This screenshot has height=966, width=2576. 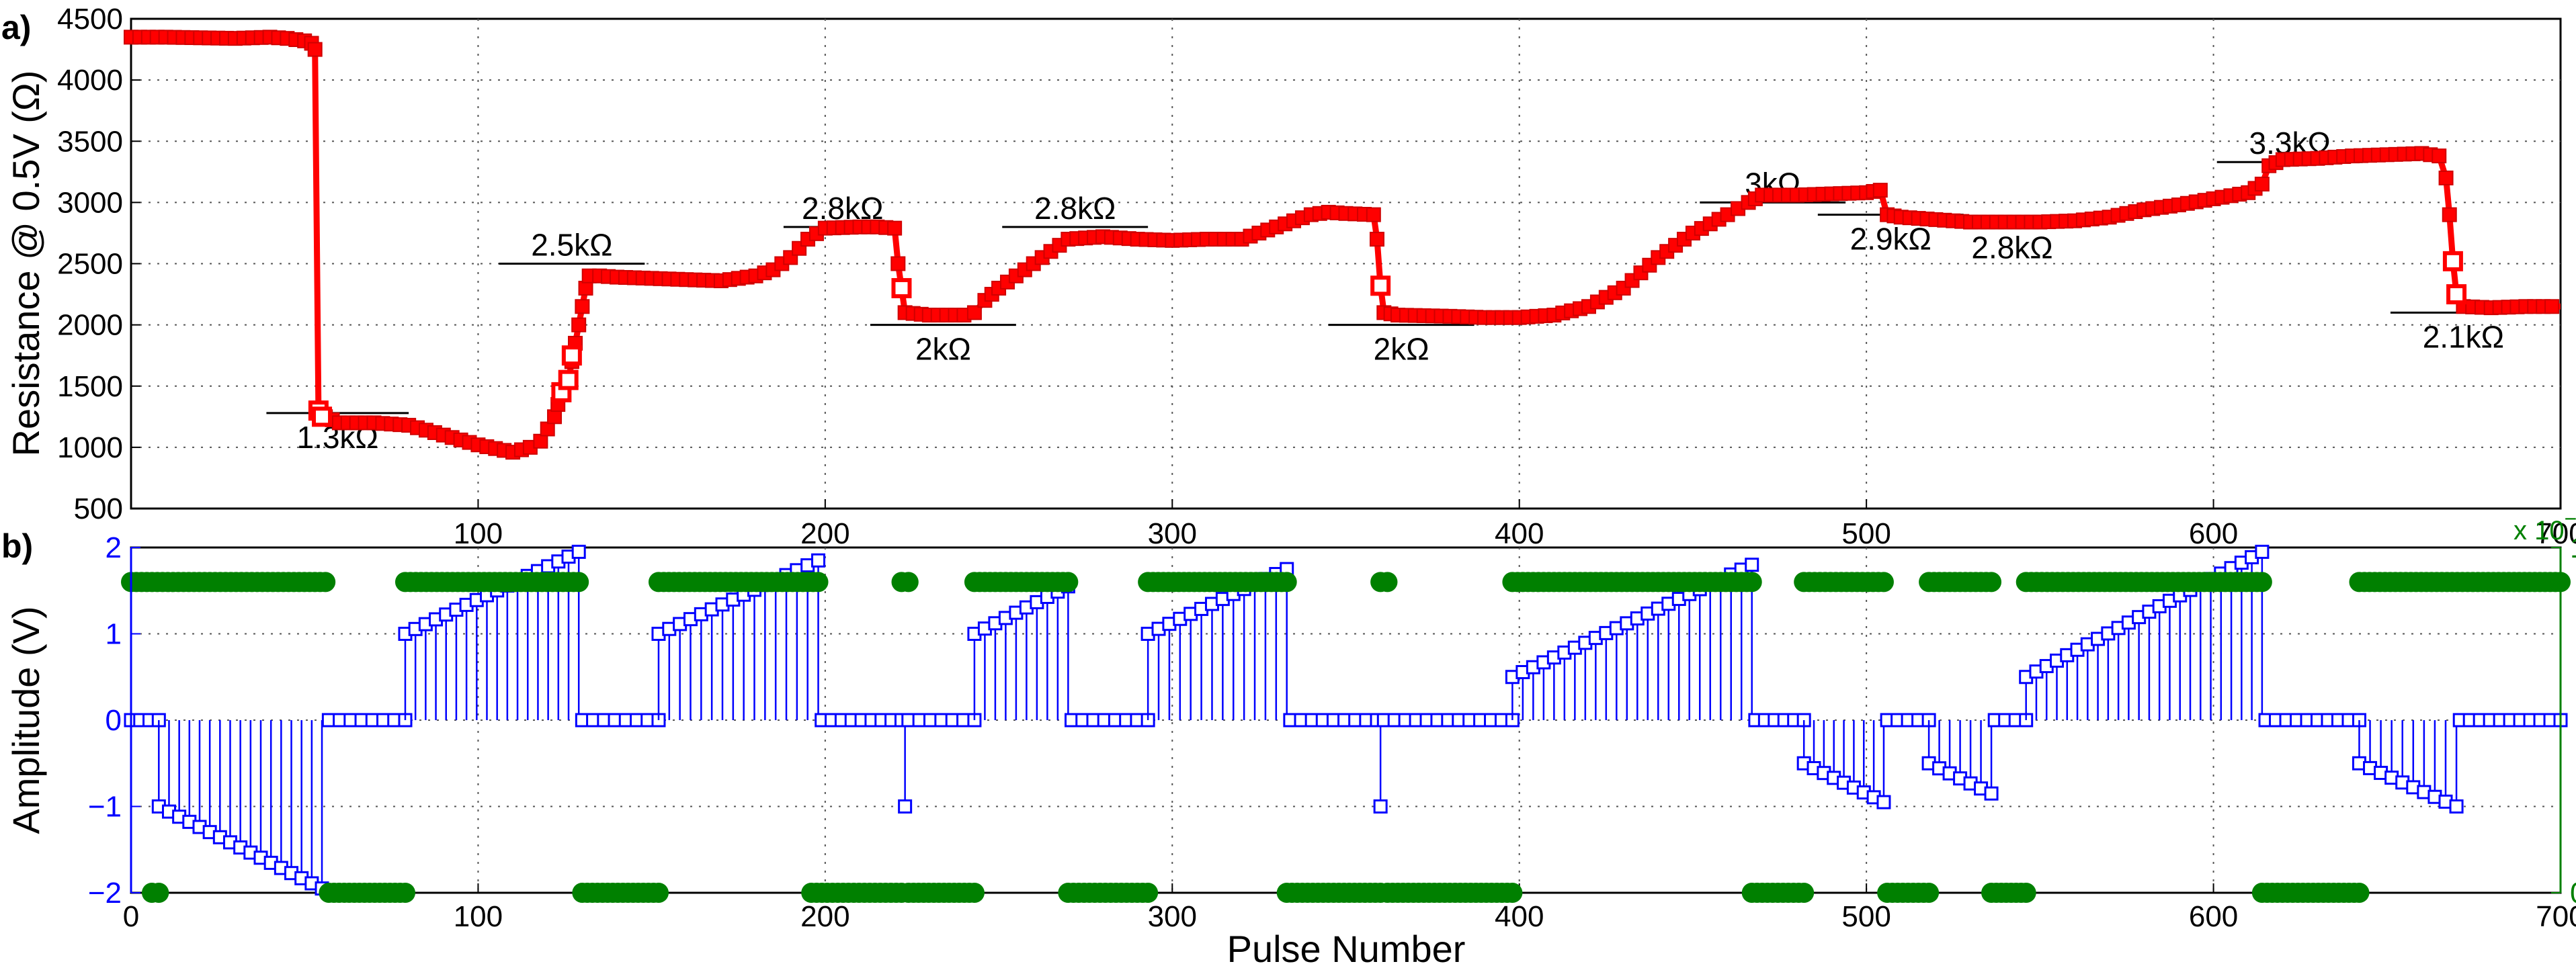 What do you see at coordinates (16, 27) in the screenshot?
I see `resistance-panel-label: a)` at bounding box center [16, 27].